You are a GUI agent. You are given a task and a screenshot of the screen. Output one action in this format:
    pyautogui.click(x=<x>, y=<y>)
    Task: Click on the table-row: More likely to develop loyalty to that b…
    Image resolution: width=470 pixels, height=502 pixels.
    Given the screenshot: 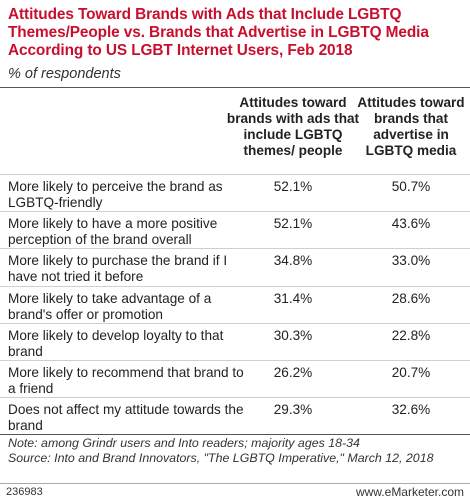 What is the action you would take?
    pyautogui.click(x=235, y=342)
    